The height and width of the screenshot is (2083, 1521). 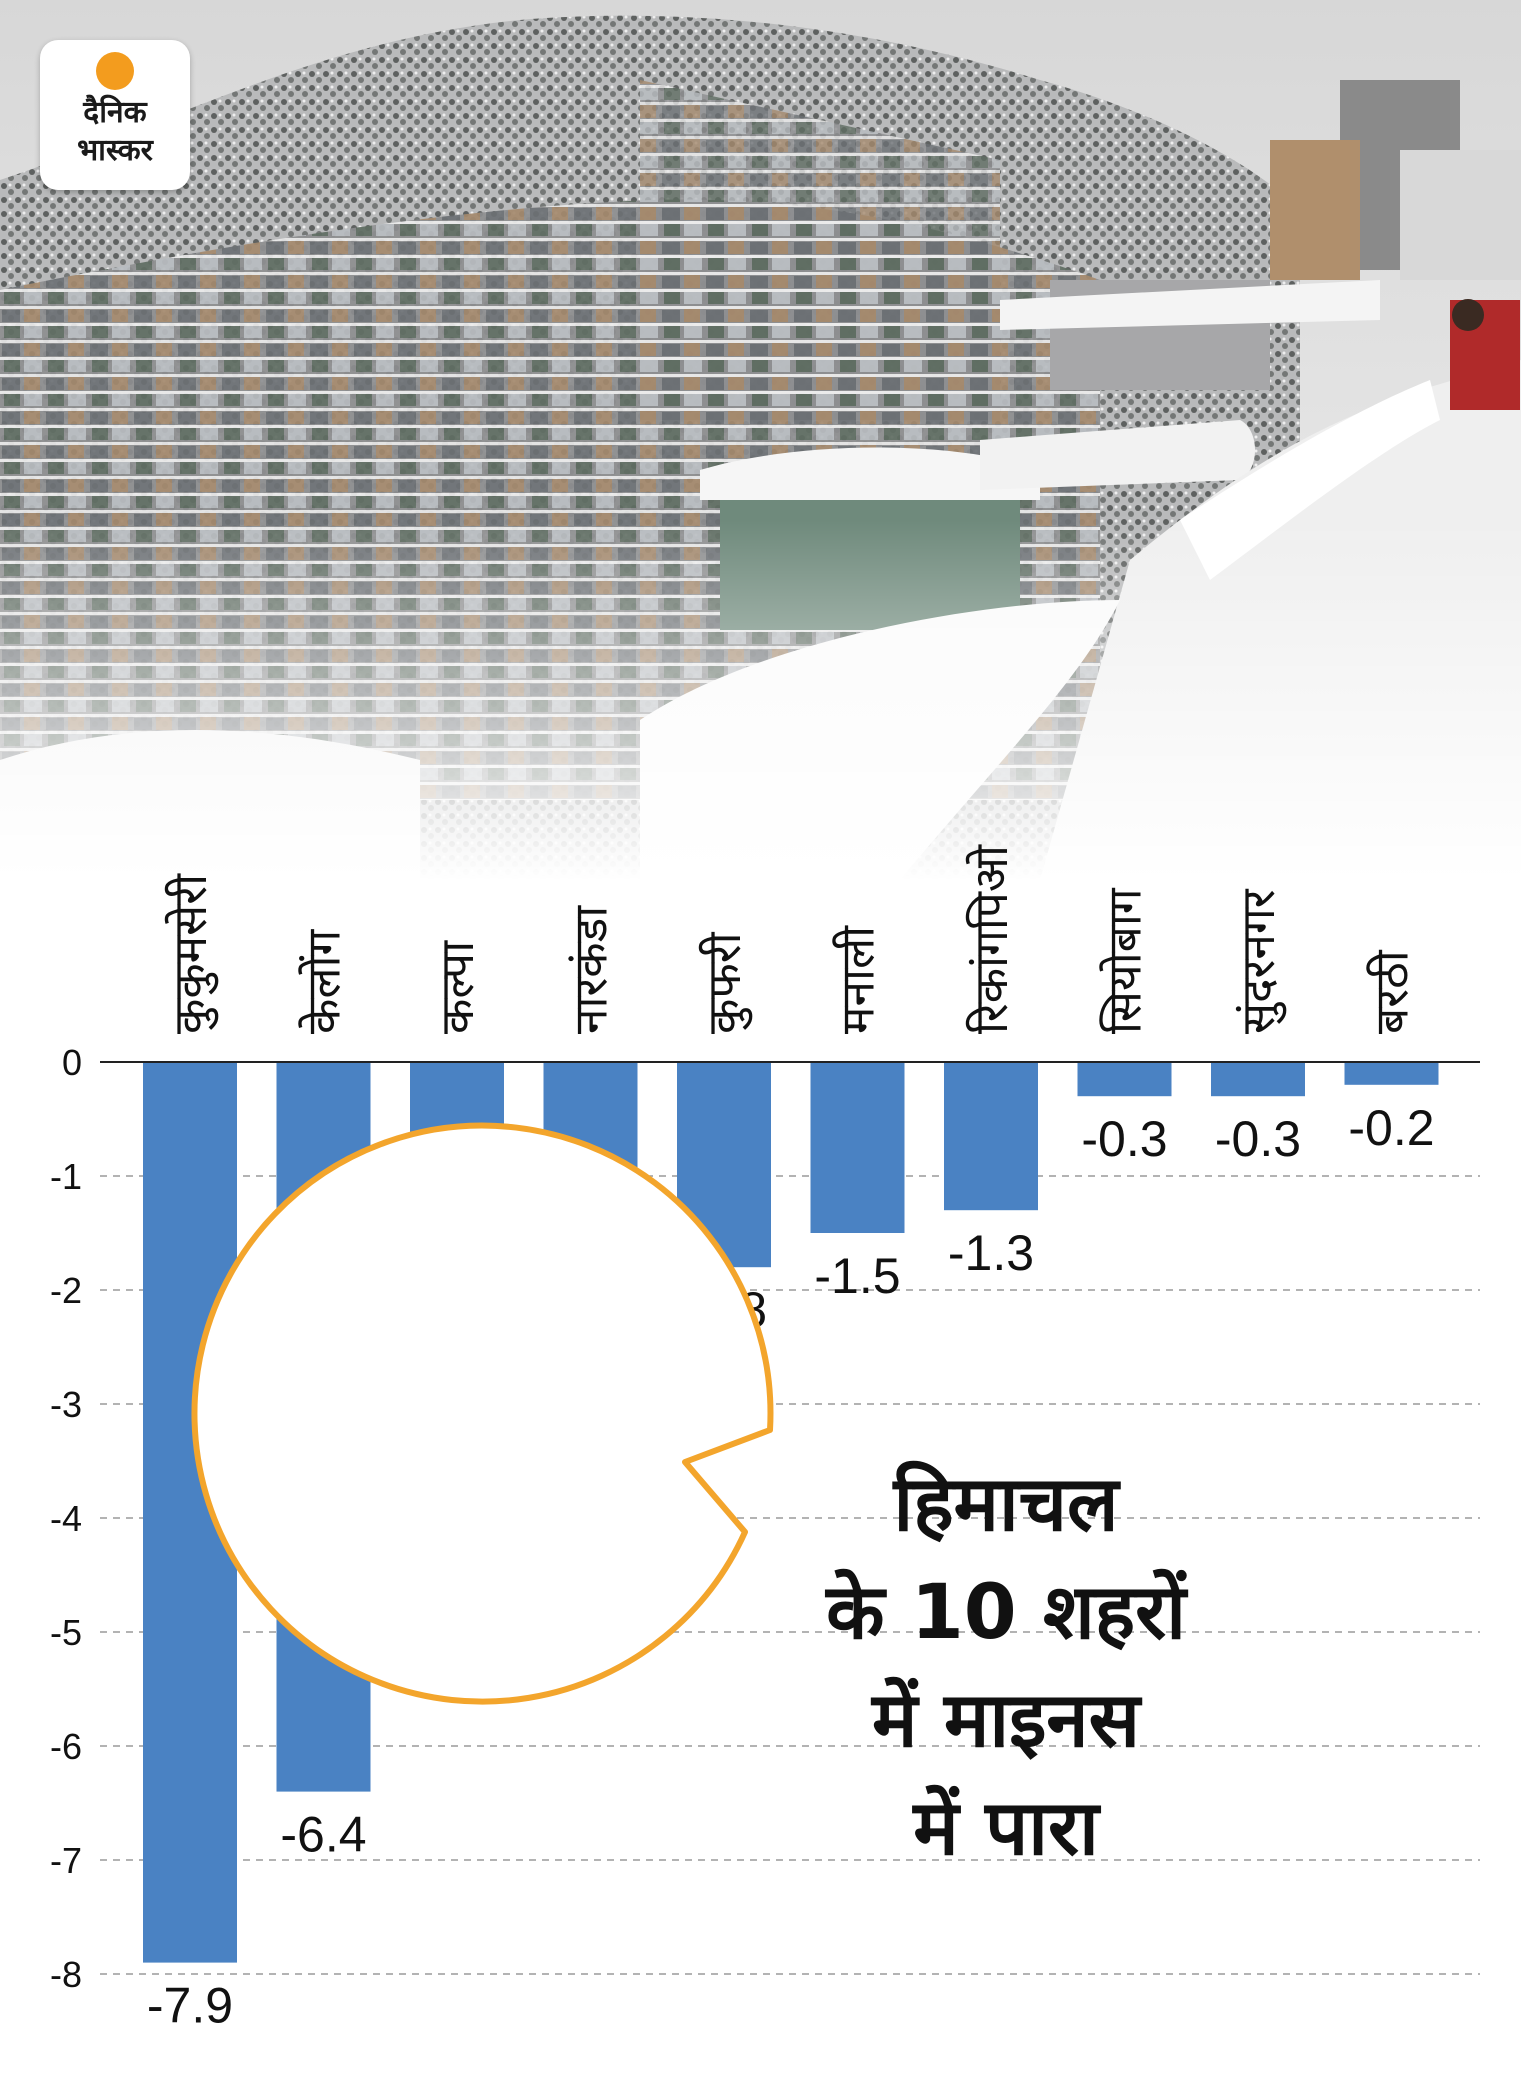 I want to click on callout-line-3: में माइनस, so click(x=1006, y=1719).